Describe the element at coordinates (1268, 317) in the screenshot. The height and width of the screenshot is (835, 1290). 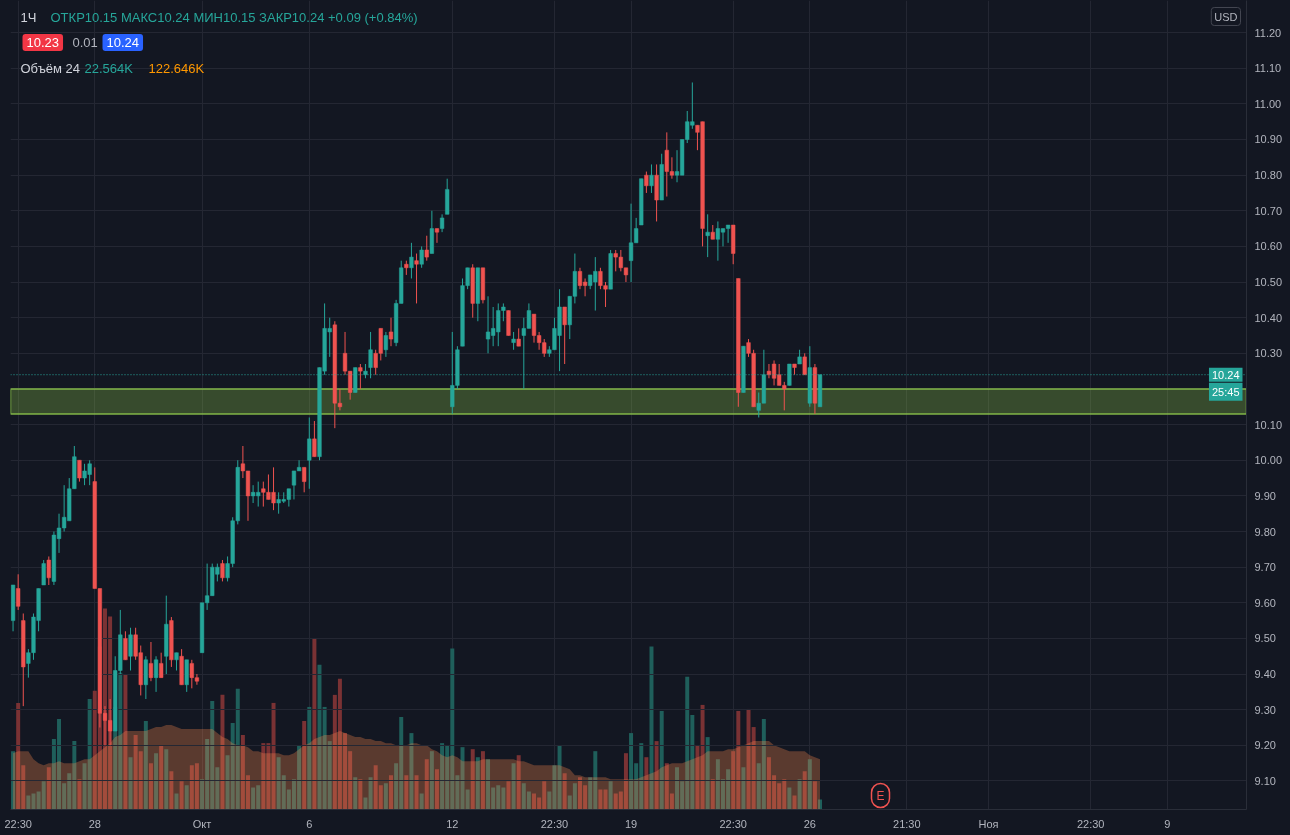
I see `y-tick-label: 10.40` at that location.